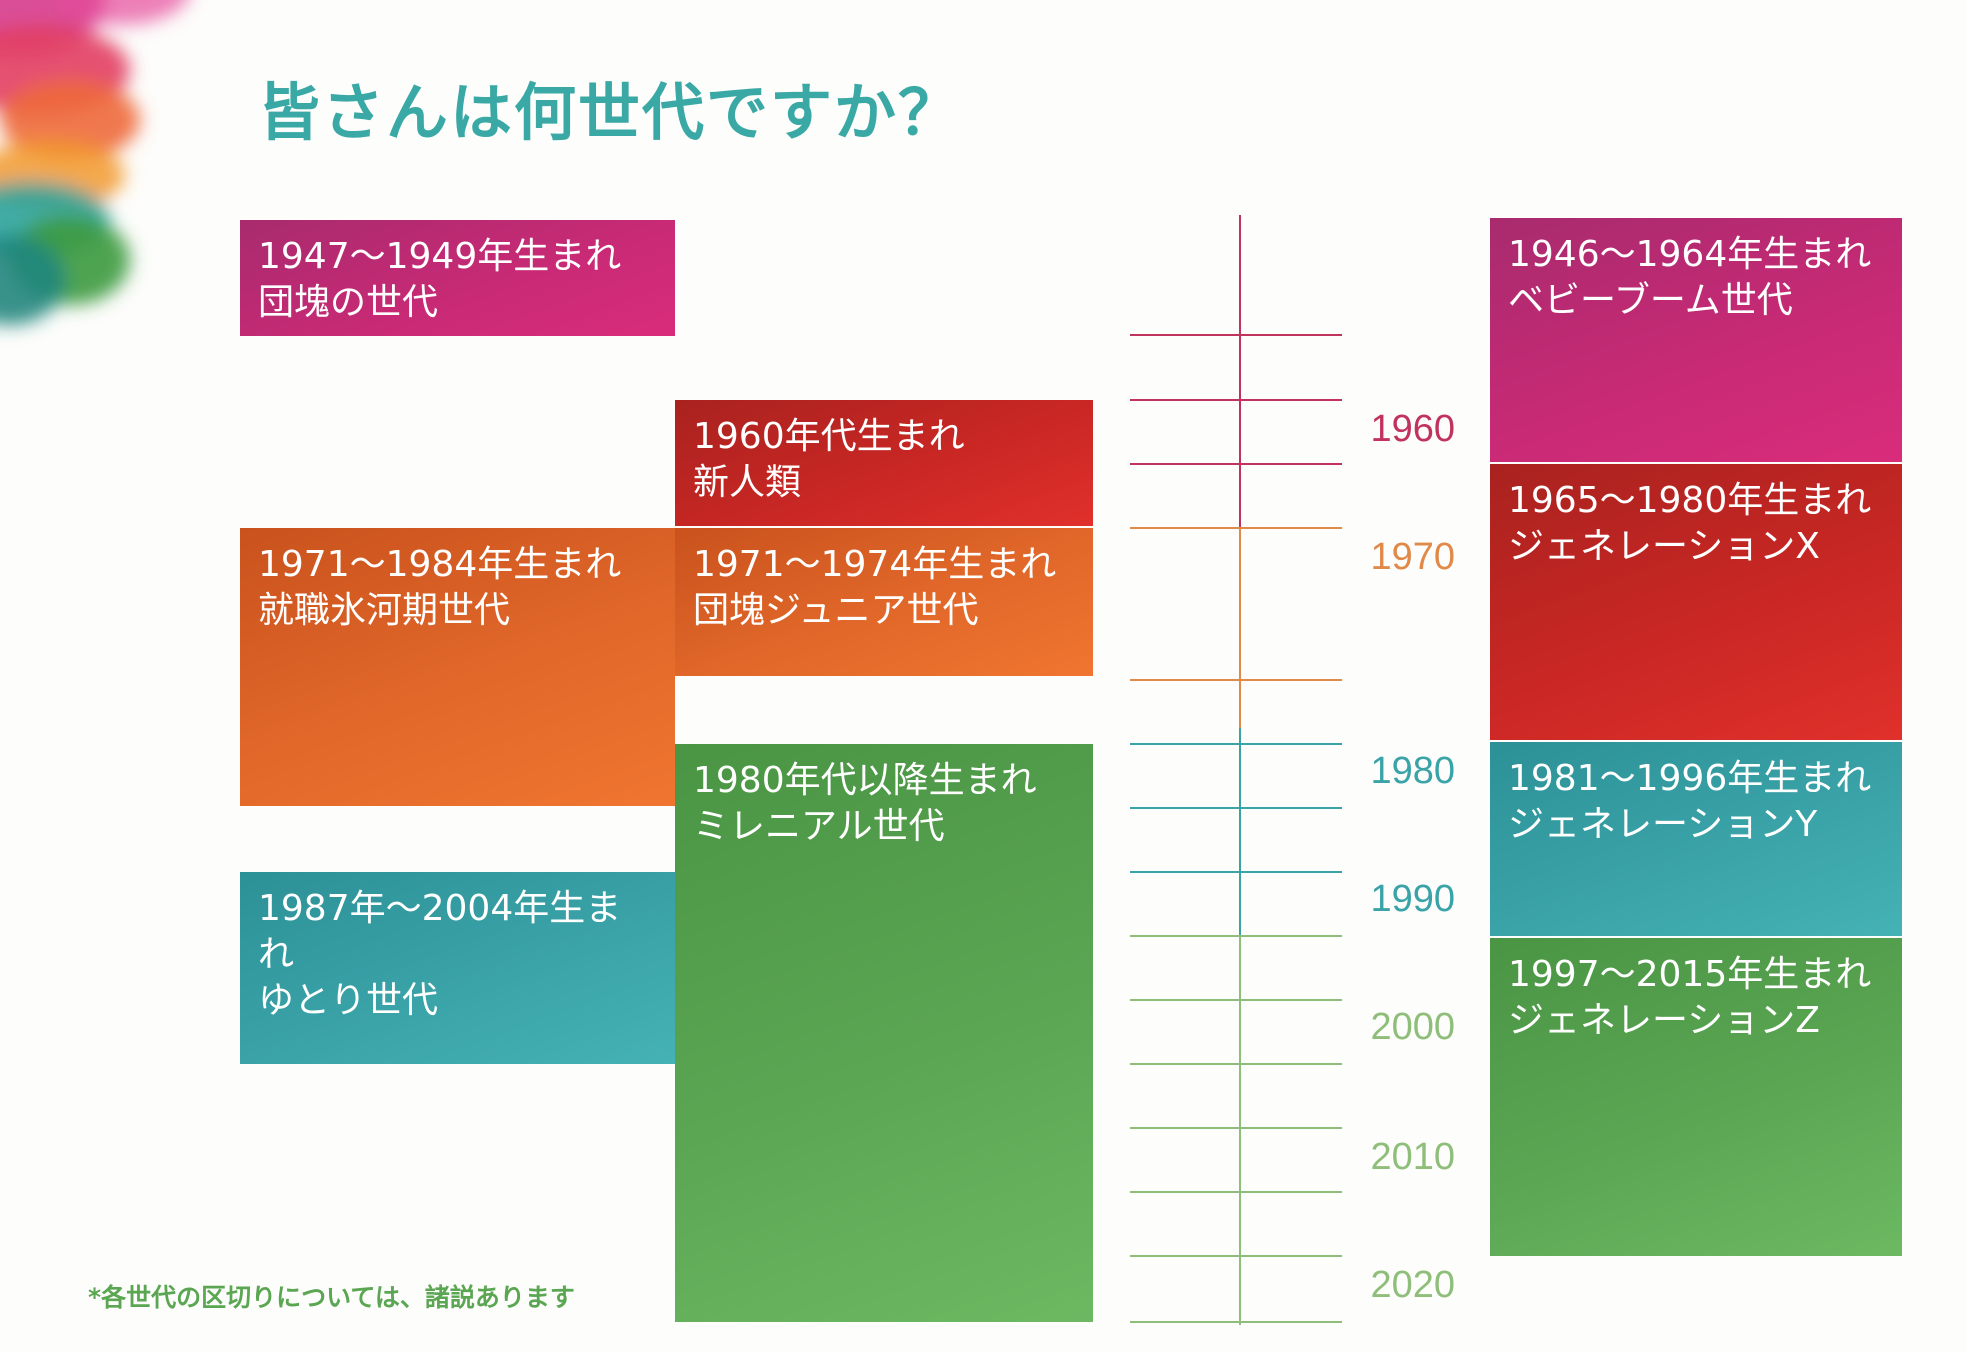 This screenshot has width=1966, height=1352. Describe the element at coordinates (1664, 546) in the screenshot. I see `box-name: ジェネレーションX` at that location.